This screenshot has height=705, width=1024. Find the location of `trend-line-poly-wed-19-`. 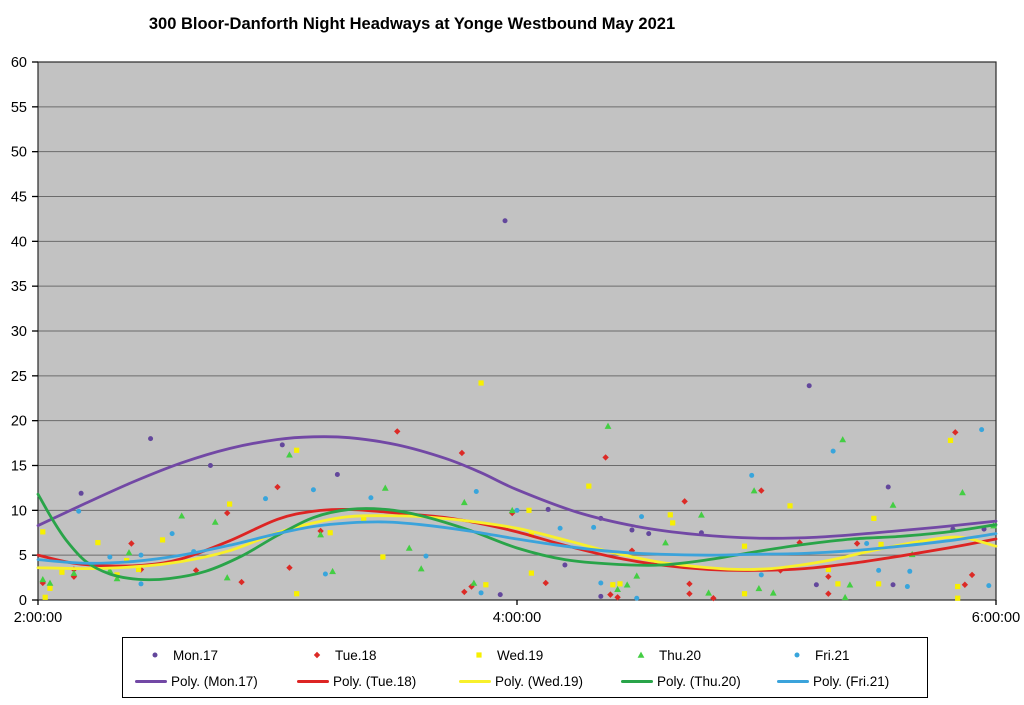

trend-line-poly-wed-19- is located at coordinates (517, 542).